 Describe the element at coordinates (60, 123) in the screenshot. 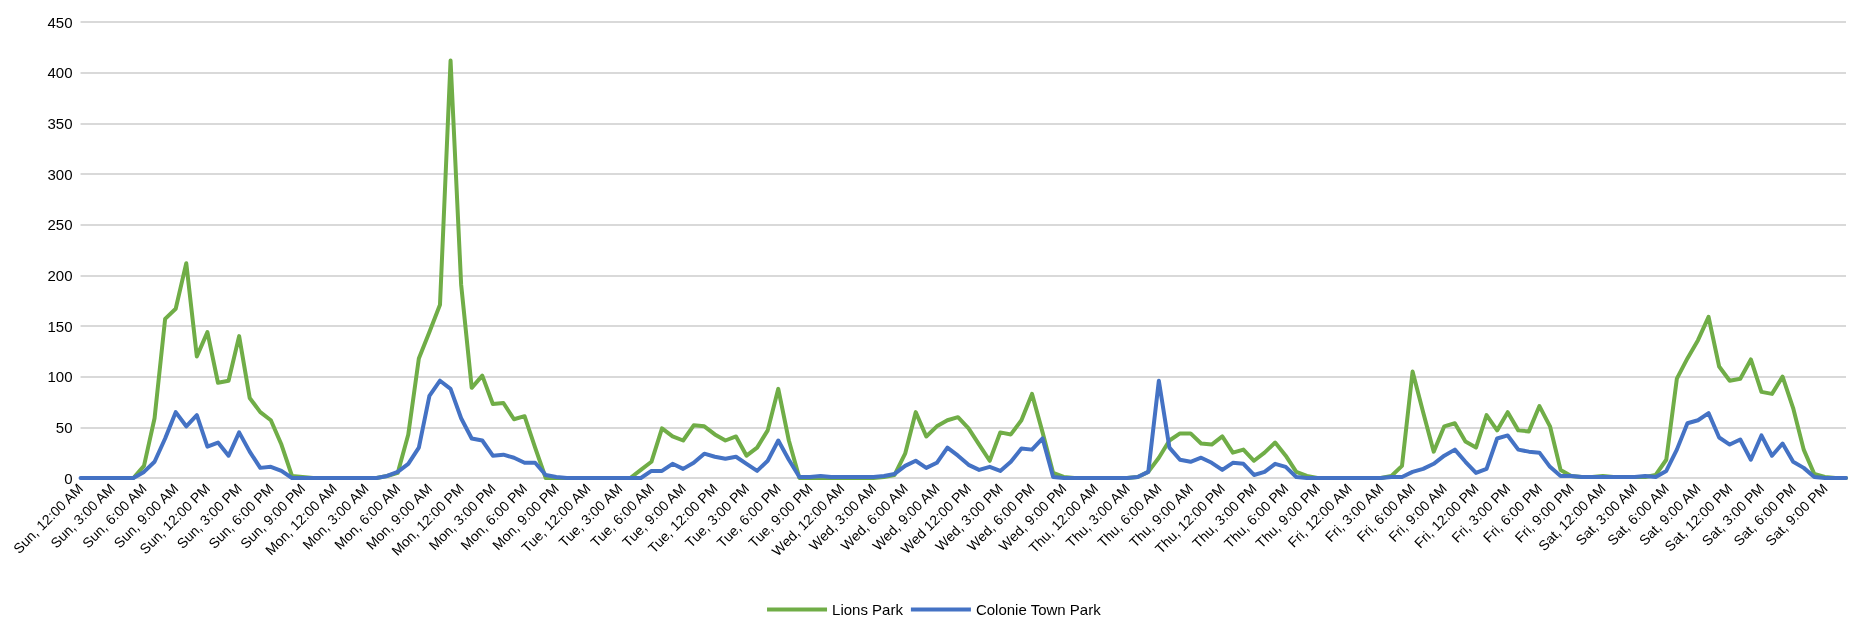

I see `y-tick-label: 350` at that location.